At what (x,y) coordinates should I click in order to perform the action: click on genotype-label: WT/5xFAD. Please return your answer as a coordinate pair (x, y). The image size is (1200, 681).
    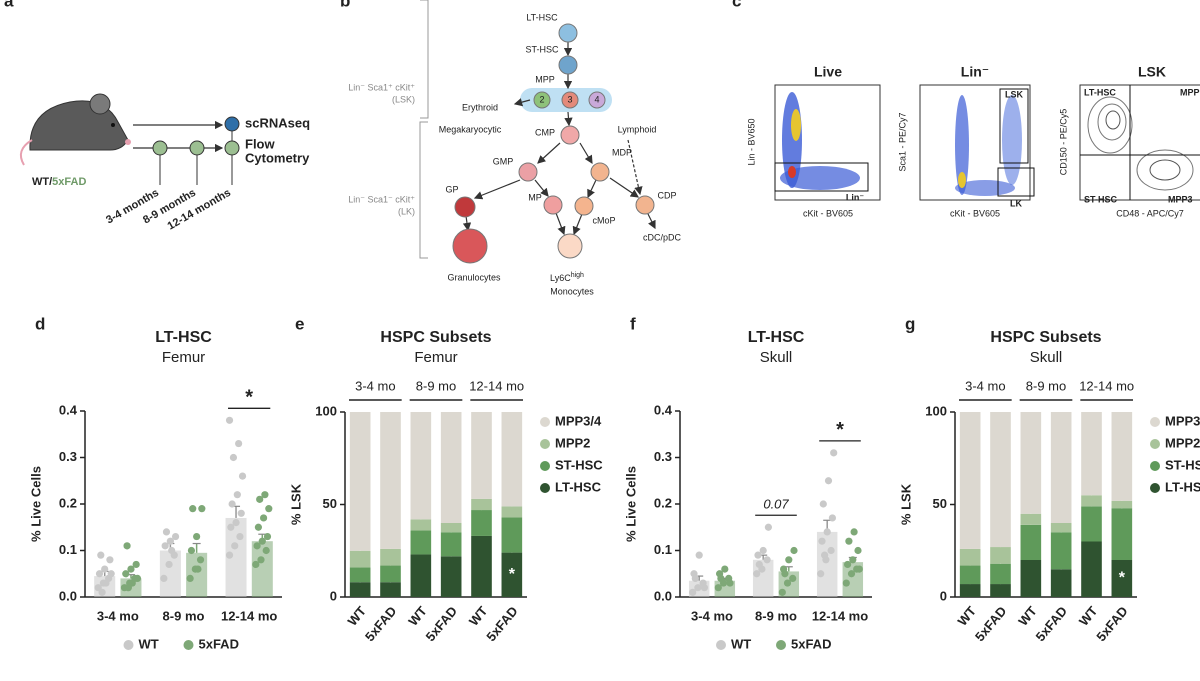
    Looking at the image, I should click on (59, 182).